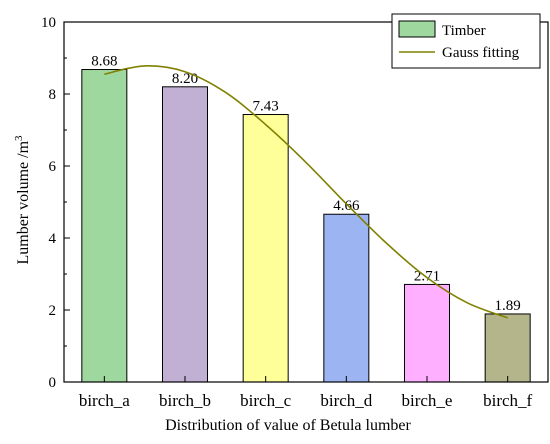 The height and width of the screenshot is (444, 550). Describe the element at coordinates (265, 400) in the screenshot. I see `x-tick-label-birch_c: birch_c` at that location.